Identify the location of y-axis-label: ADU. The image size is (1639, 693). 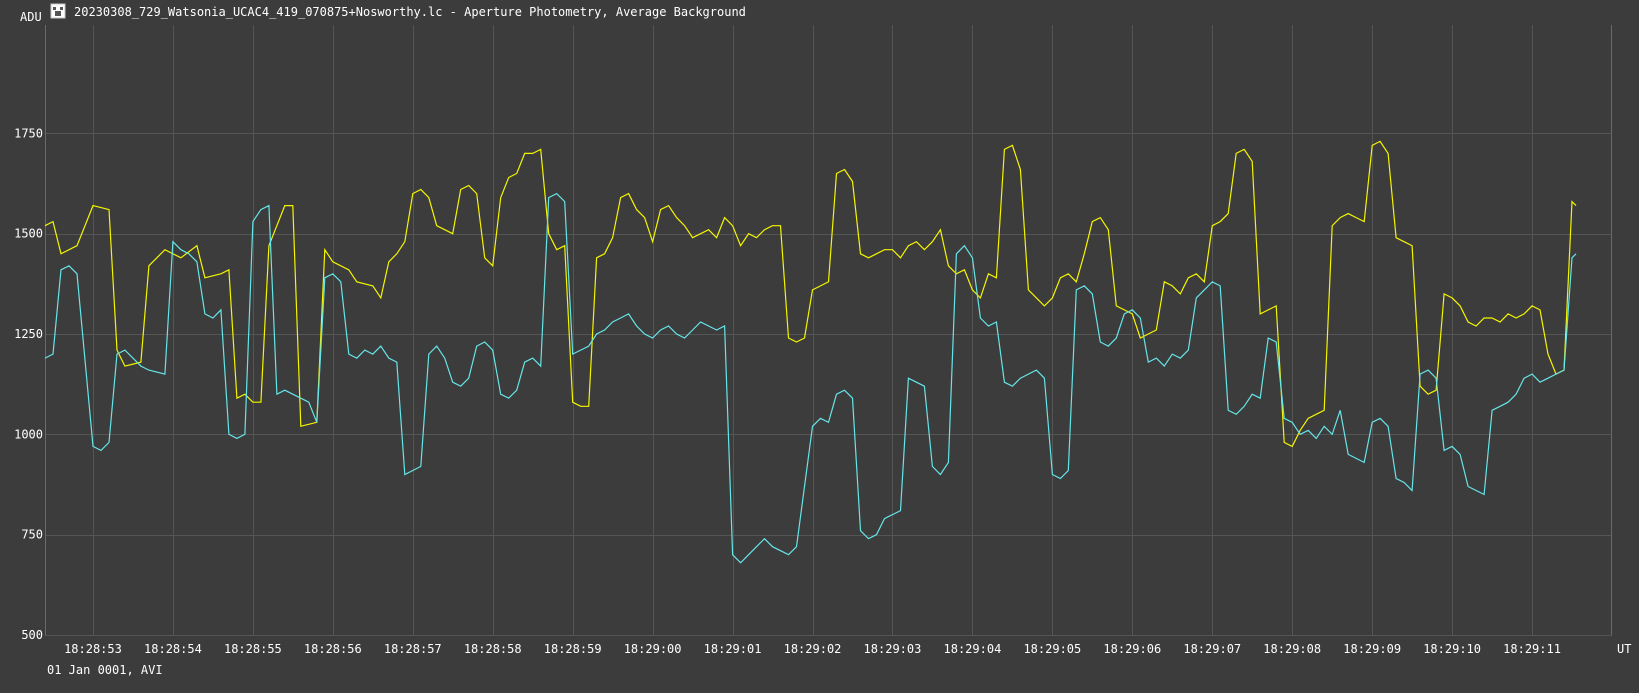
(31, 17).